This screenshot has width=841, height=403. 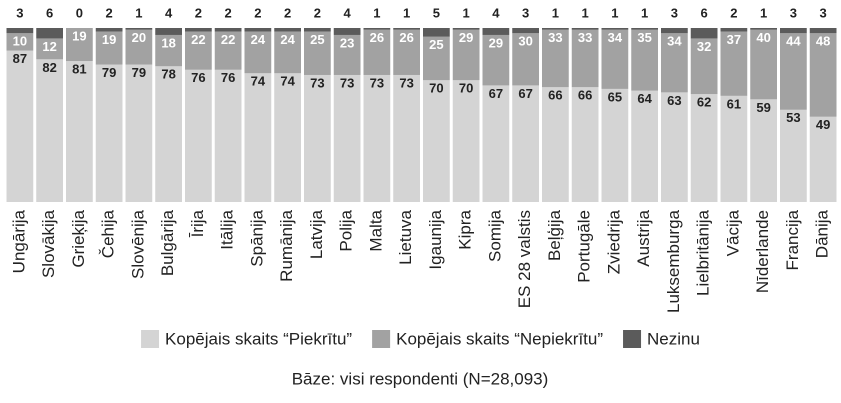 What do you see at coordinates (525, 93) in the screenshot?
I see `value-label: 67` at bounding box center [525, 93].